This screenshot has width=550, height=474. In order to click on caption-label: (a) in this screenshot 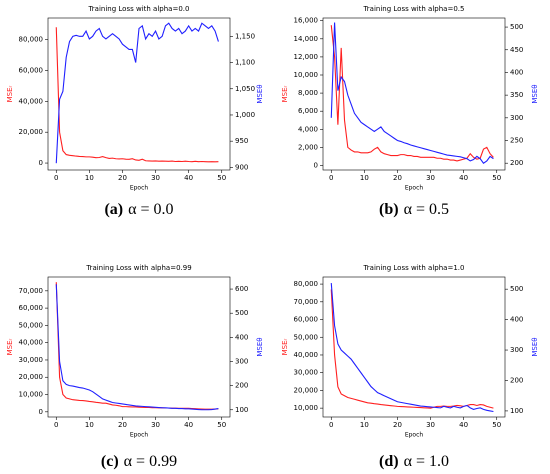, I will do `click(113, 209)`.